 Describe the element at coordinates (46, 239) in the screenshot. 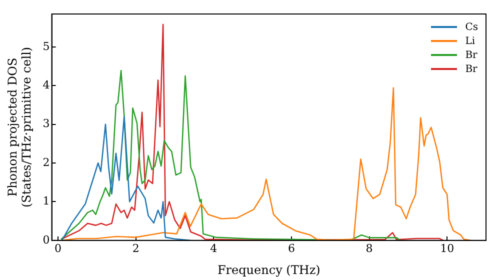

I see `y-tick-label: 0` at that location.